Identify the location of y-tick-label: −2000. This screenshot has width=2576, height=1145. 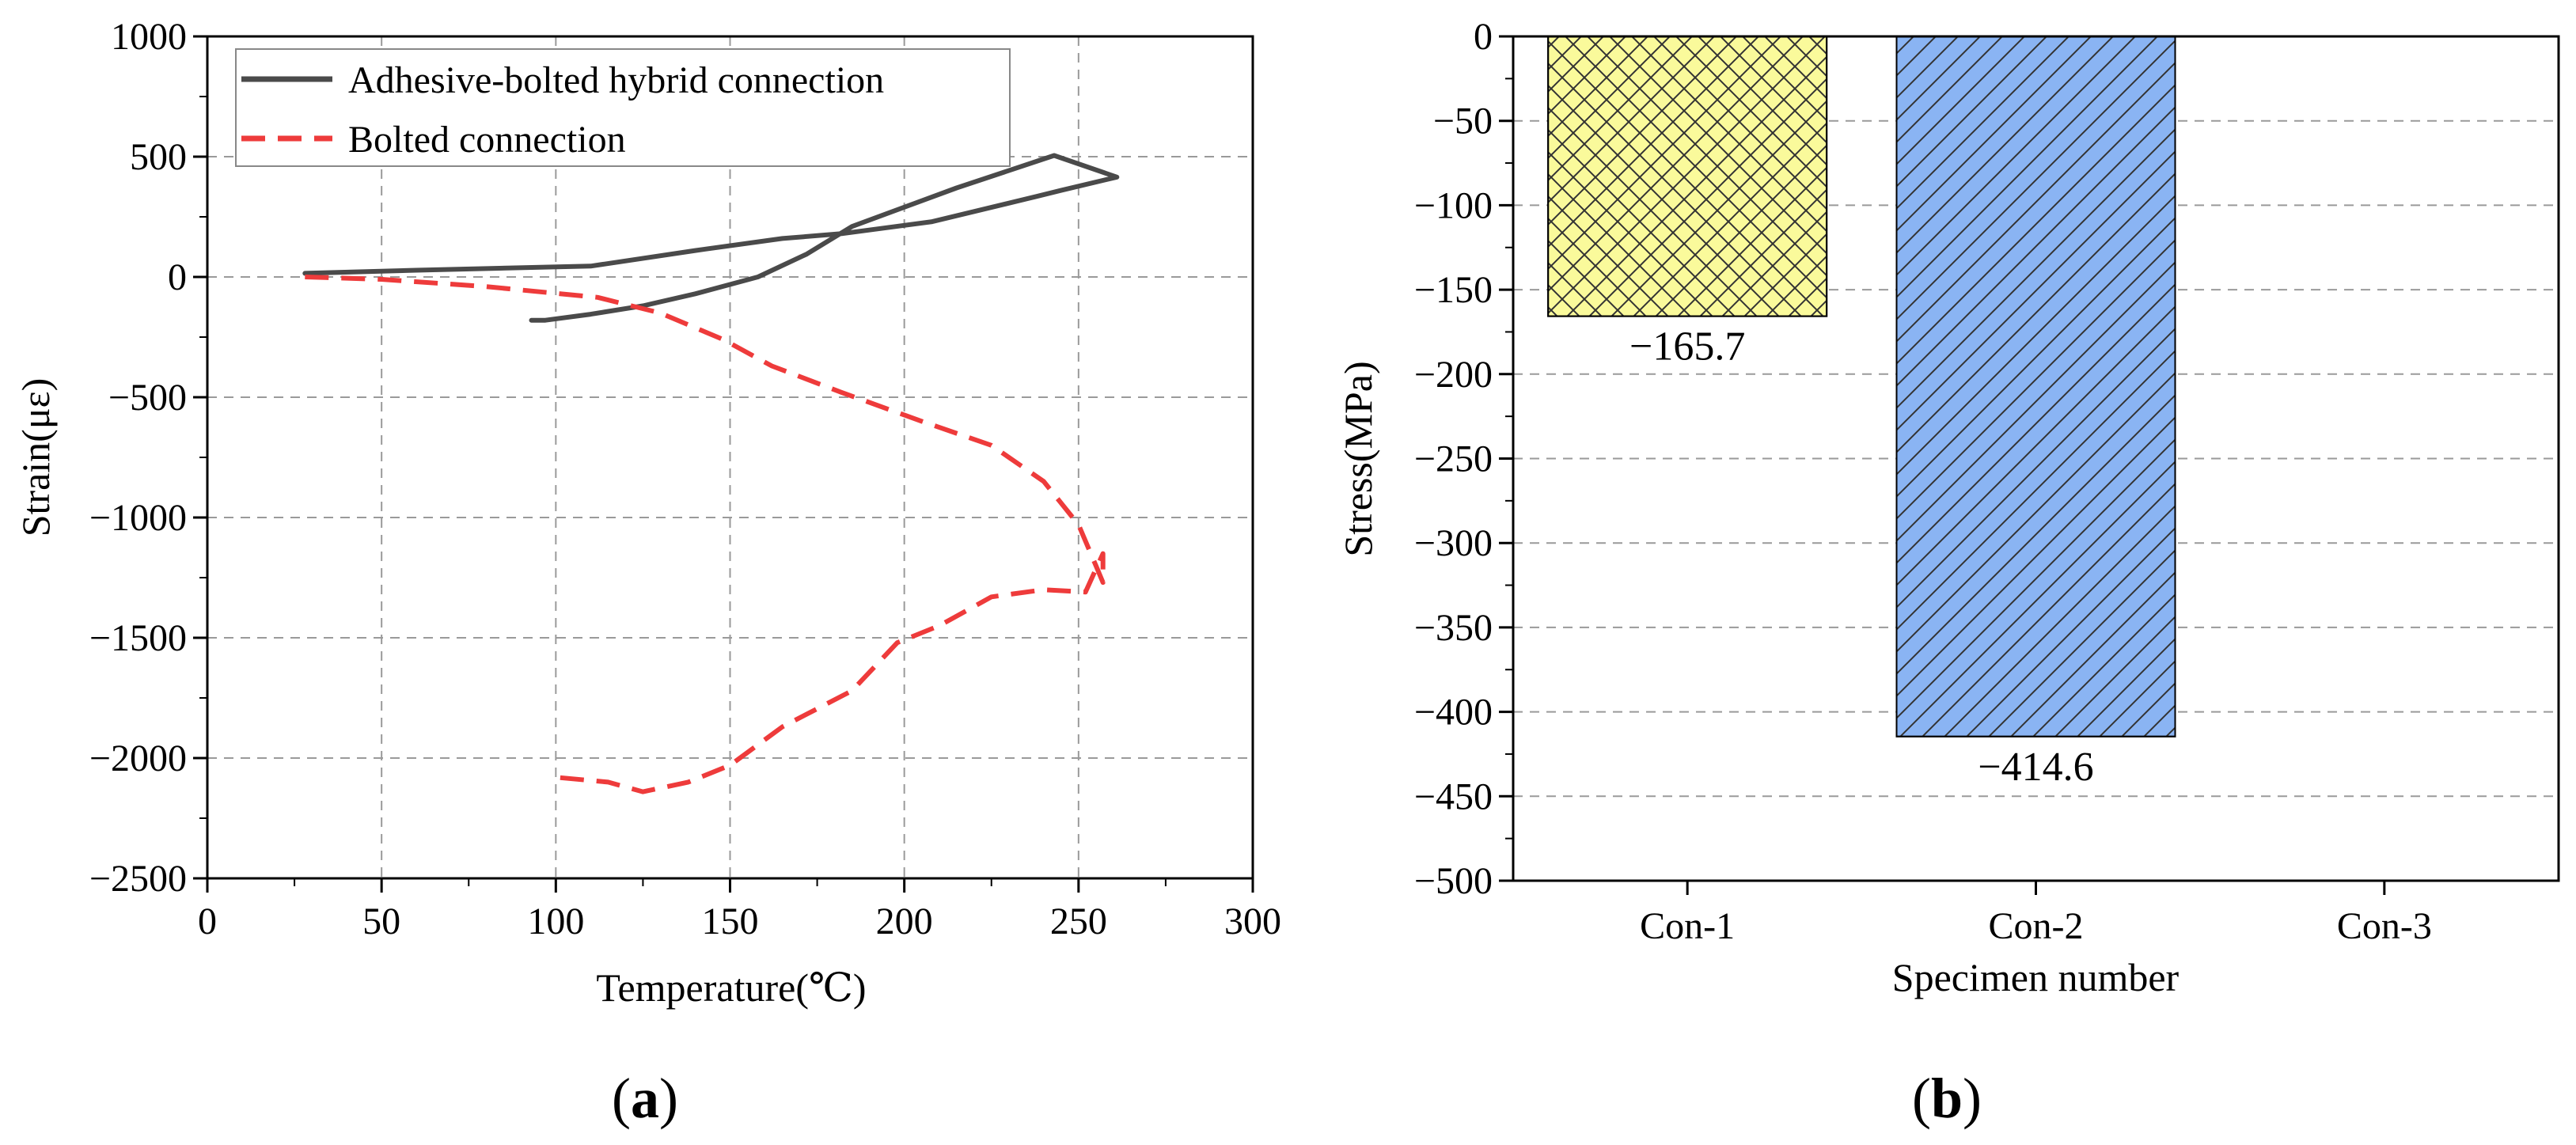
(138, 758).